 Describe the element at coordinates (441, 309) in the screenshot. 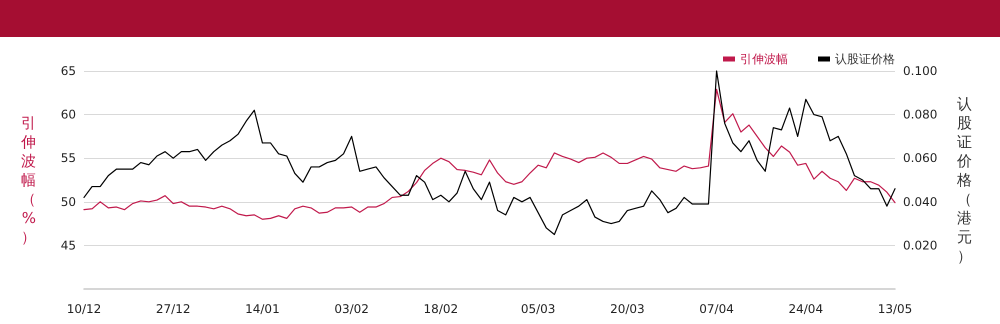

I see `x-tick-label: 18/02` at that location.